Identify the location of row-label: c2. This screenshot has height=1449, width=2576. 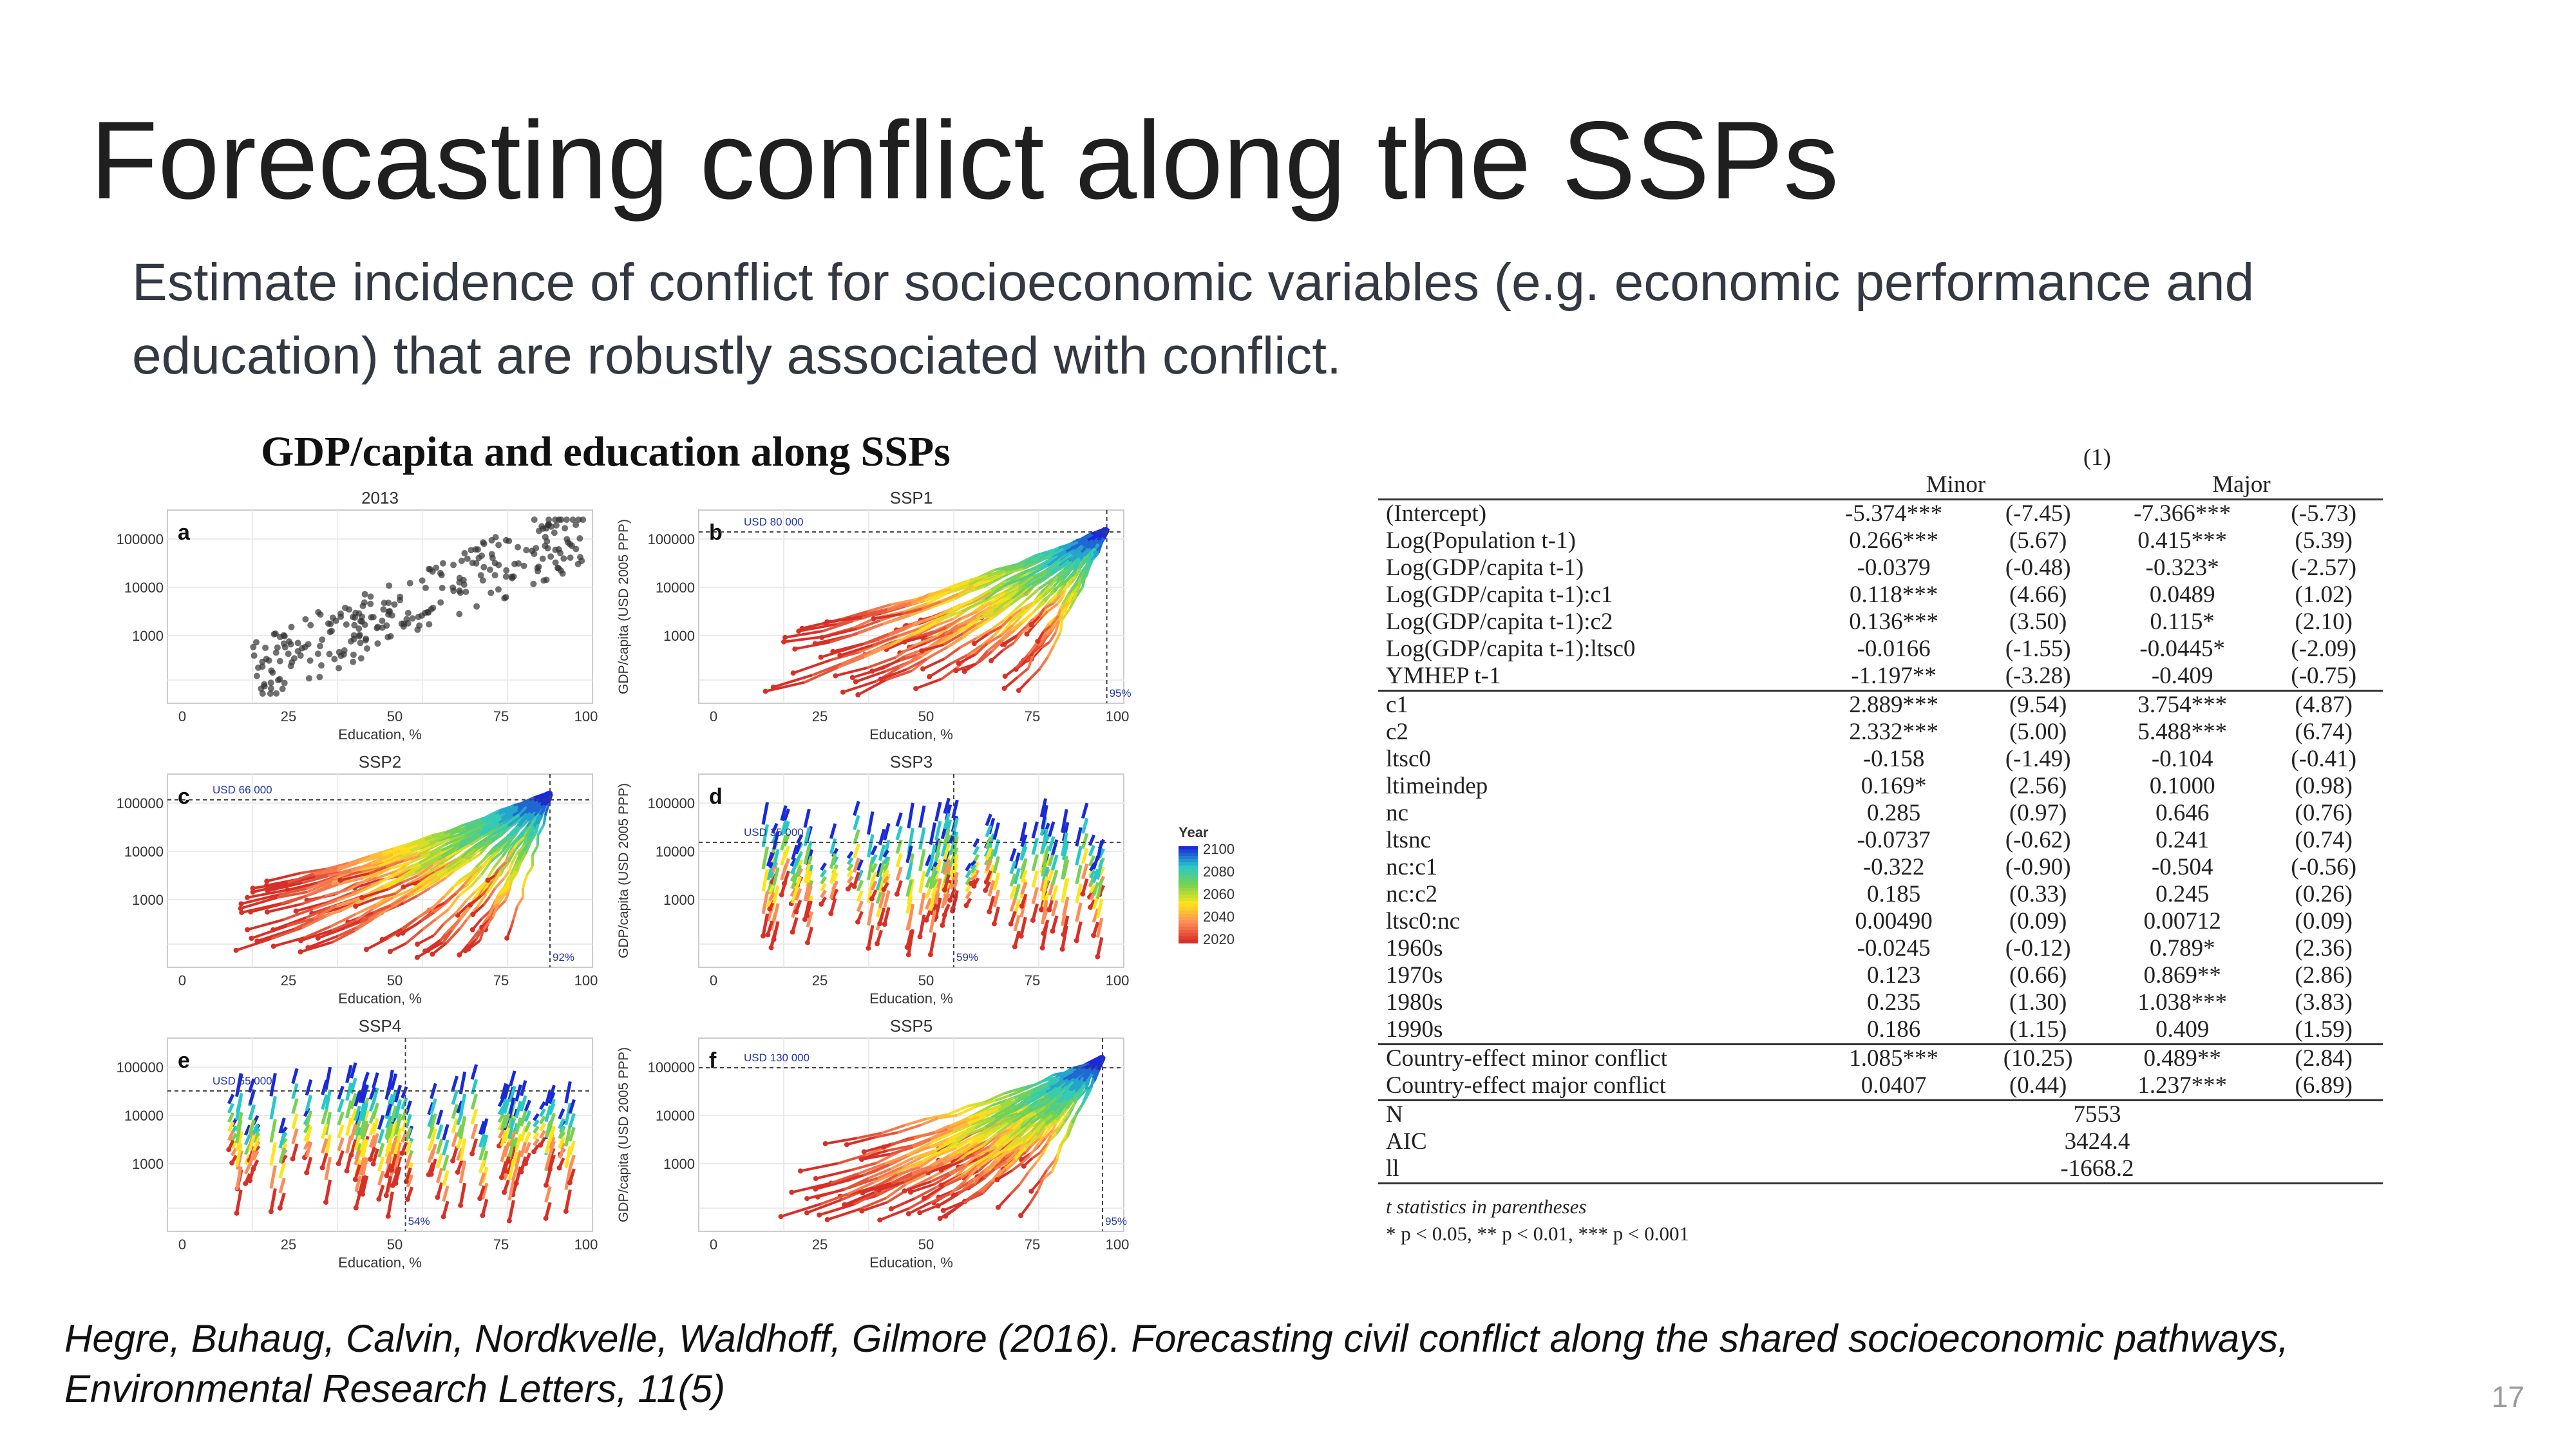
(1397, 732).